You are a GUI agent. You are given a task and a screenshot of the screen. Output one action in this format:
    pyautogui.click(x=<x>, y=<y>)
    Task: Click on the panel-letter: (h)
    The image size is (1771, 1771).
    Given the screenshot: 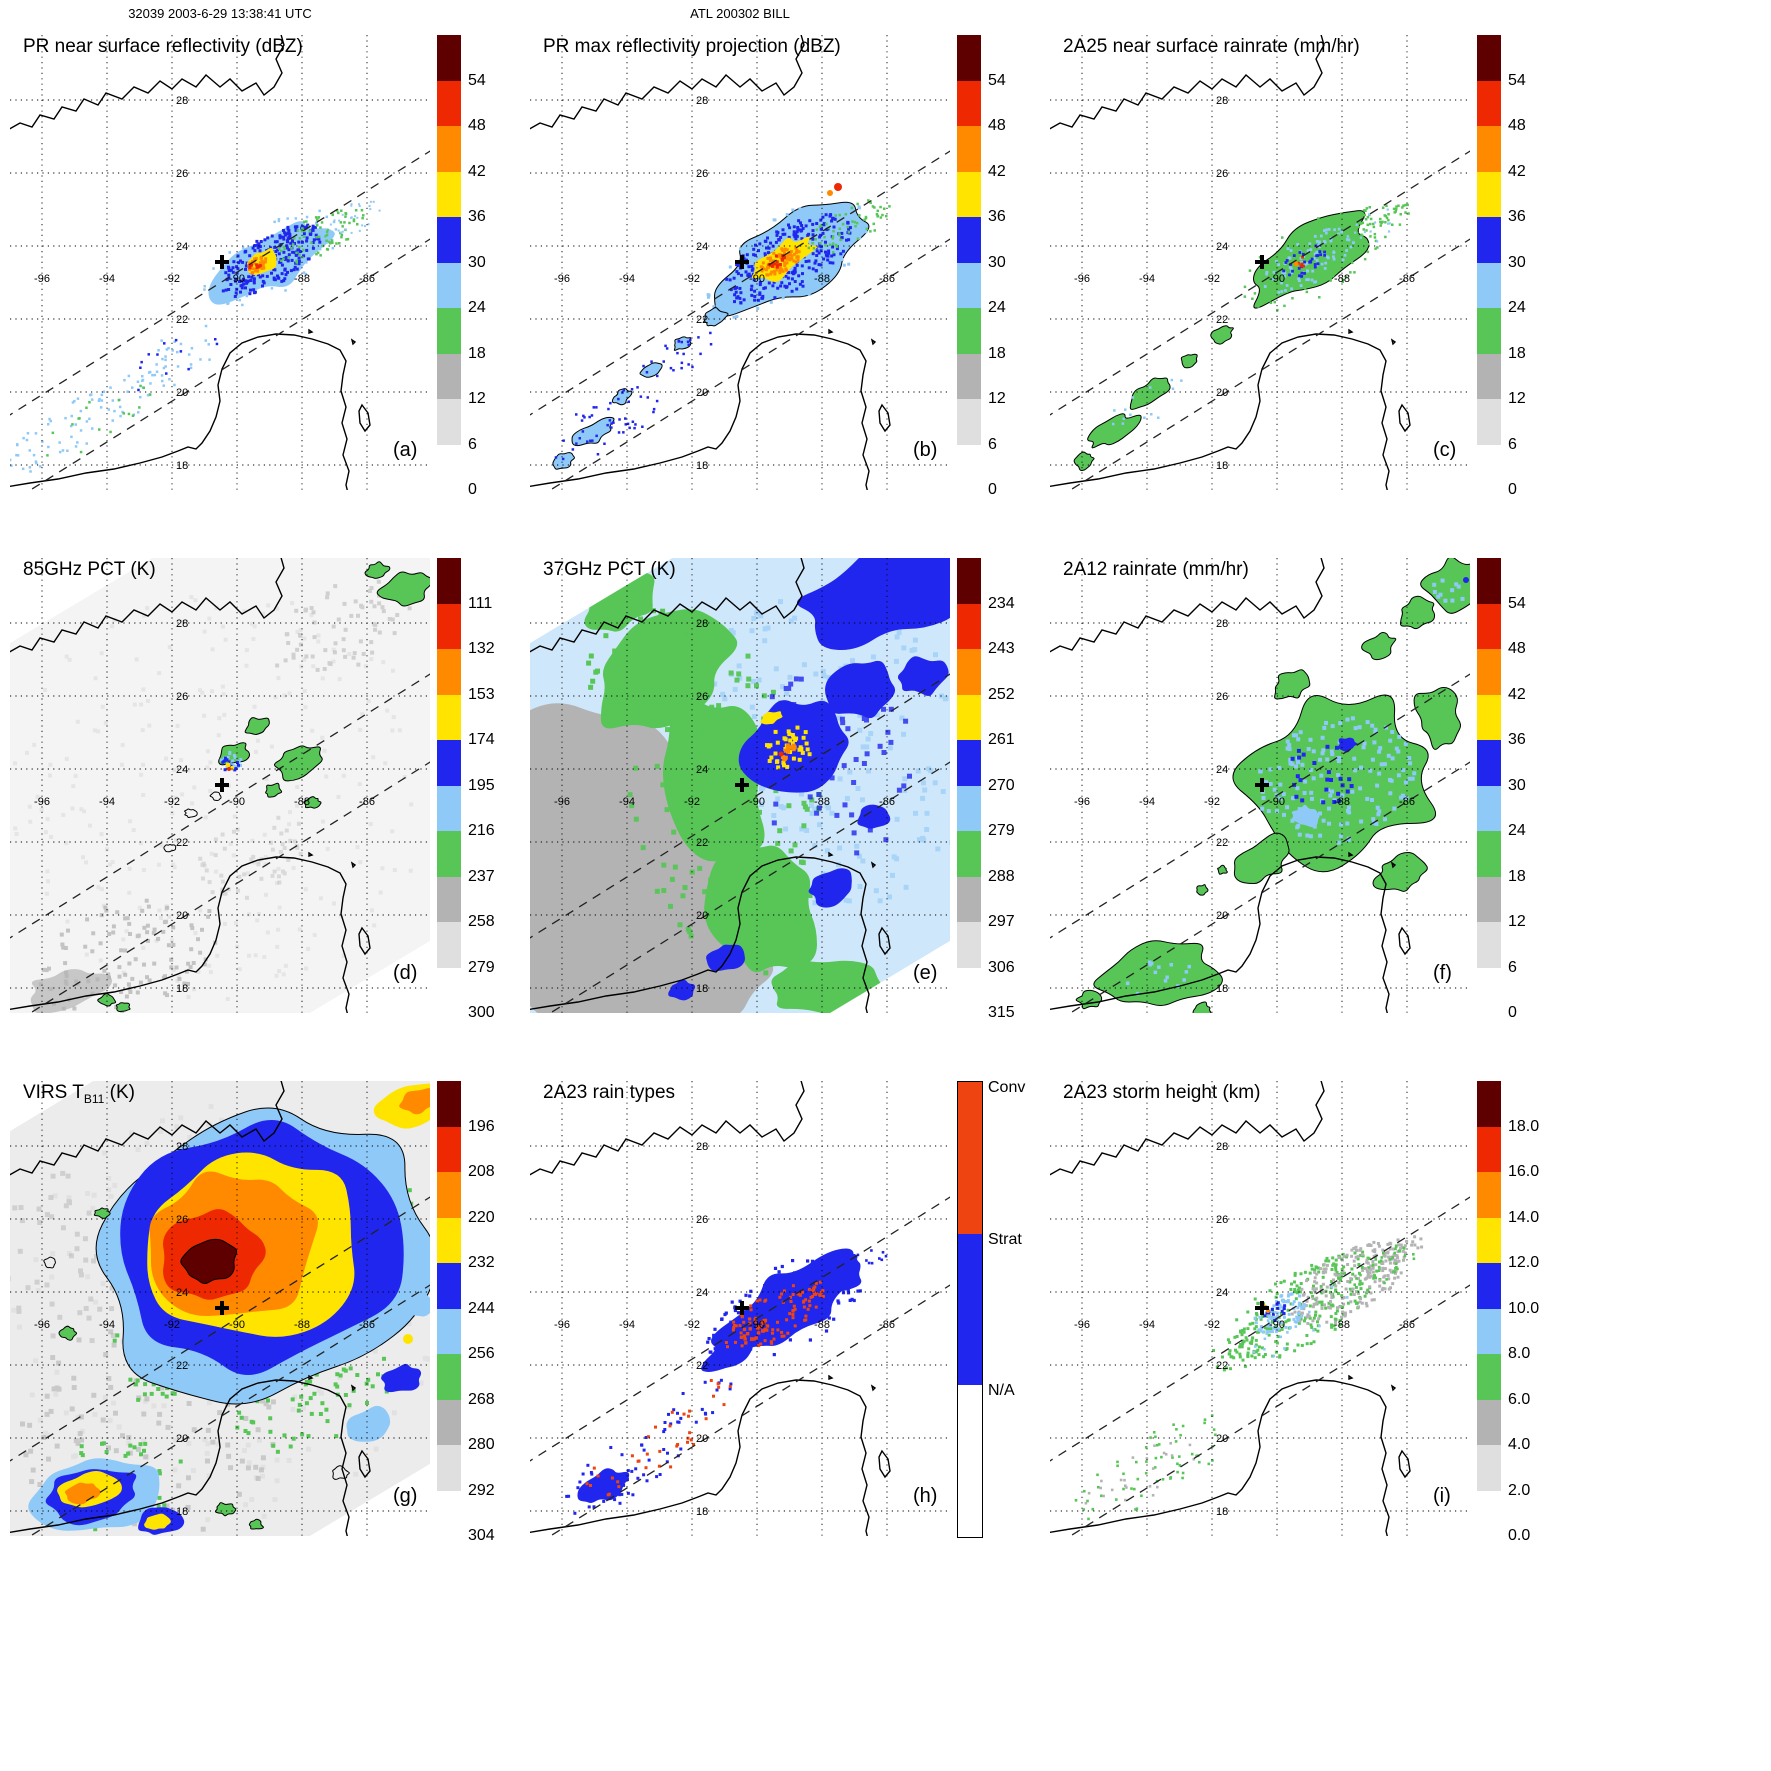 What is the action you would take?
    pyautogui.click(x=925, y=1496)
    